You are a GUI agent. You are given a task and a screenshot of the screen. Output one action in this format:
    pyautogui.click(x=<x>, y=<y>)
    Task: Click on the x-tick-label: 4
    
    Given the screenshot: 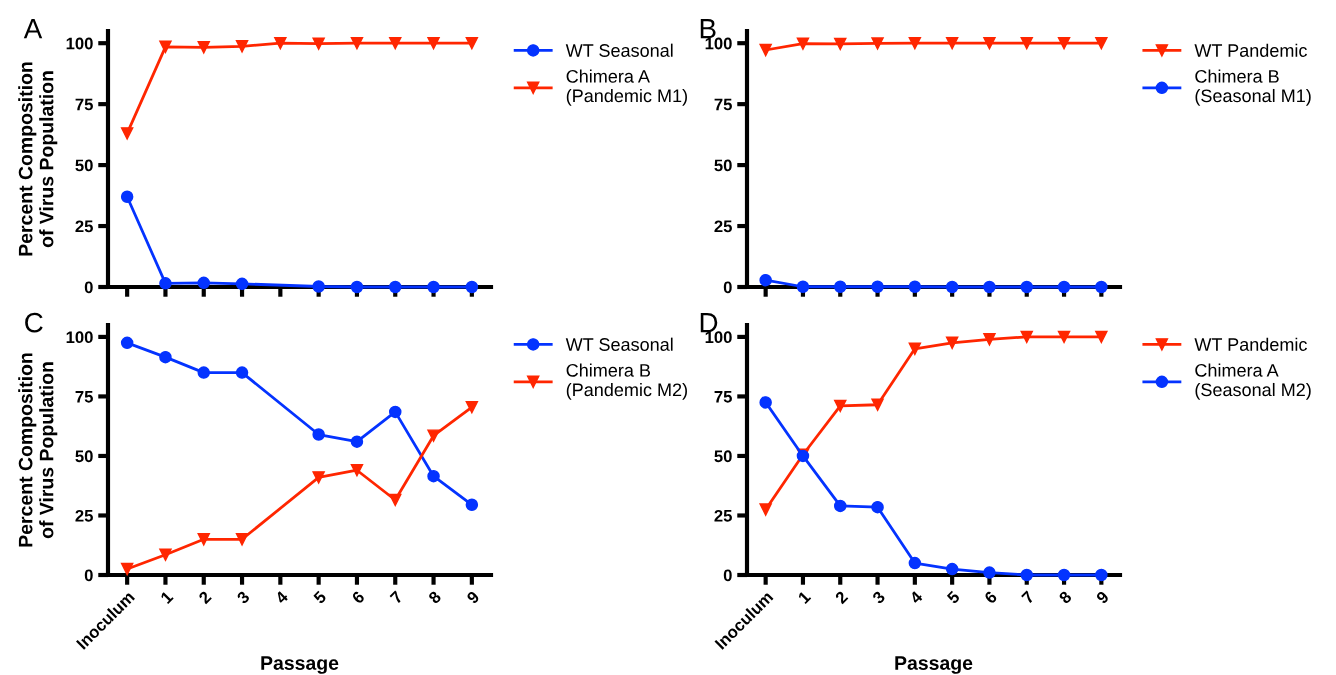 What is the action you would take?
    pyautogui.click(x=916, y=597)
    